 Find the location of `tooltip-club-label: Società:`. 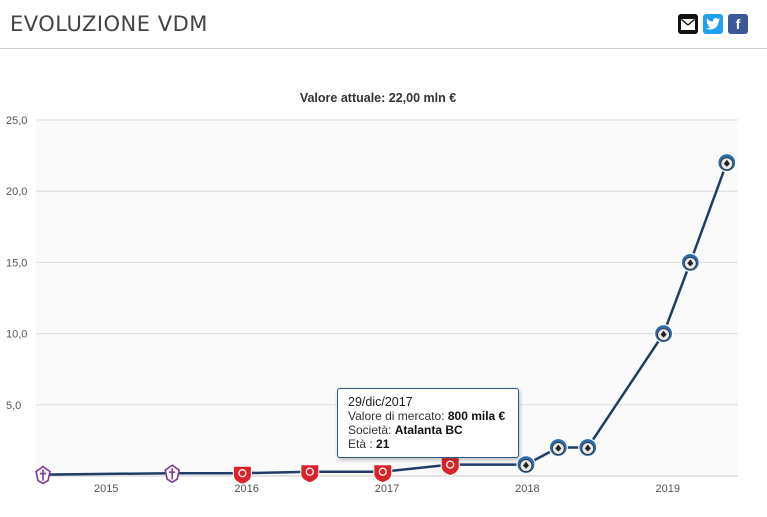

tooltip-club-label: Società: is located at coordinates (370, 430).